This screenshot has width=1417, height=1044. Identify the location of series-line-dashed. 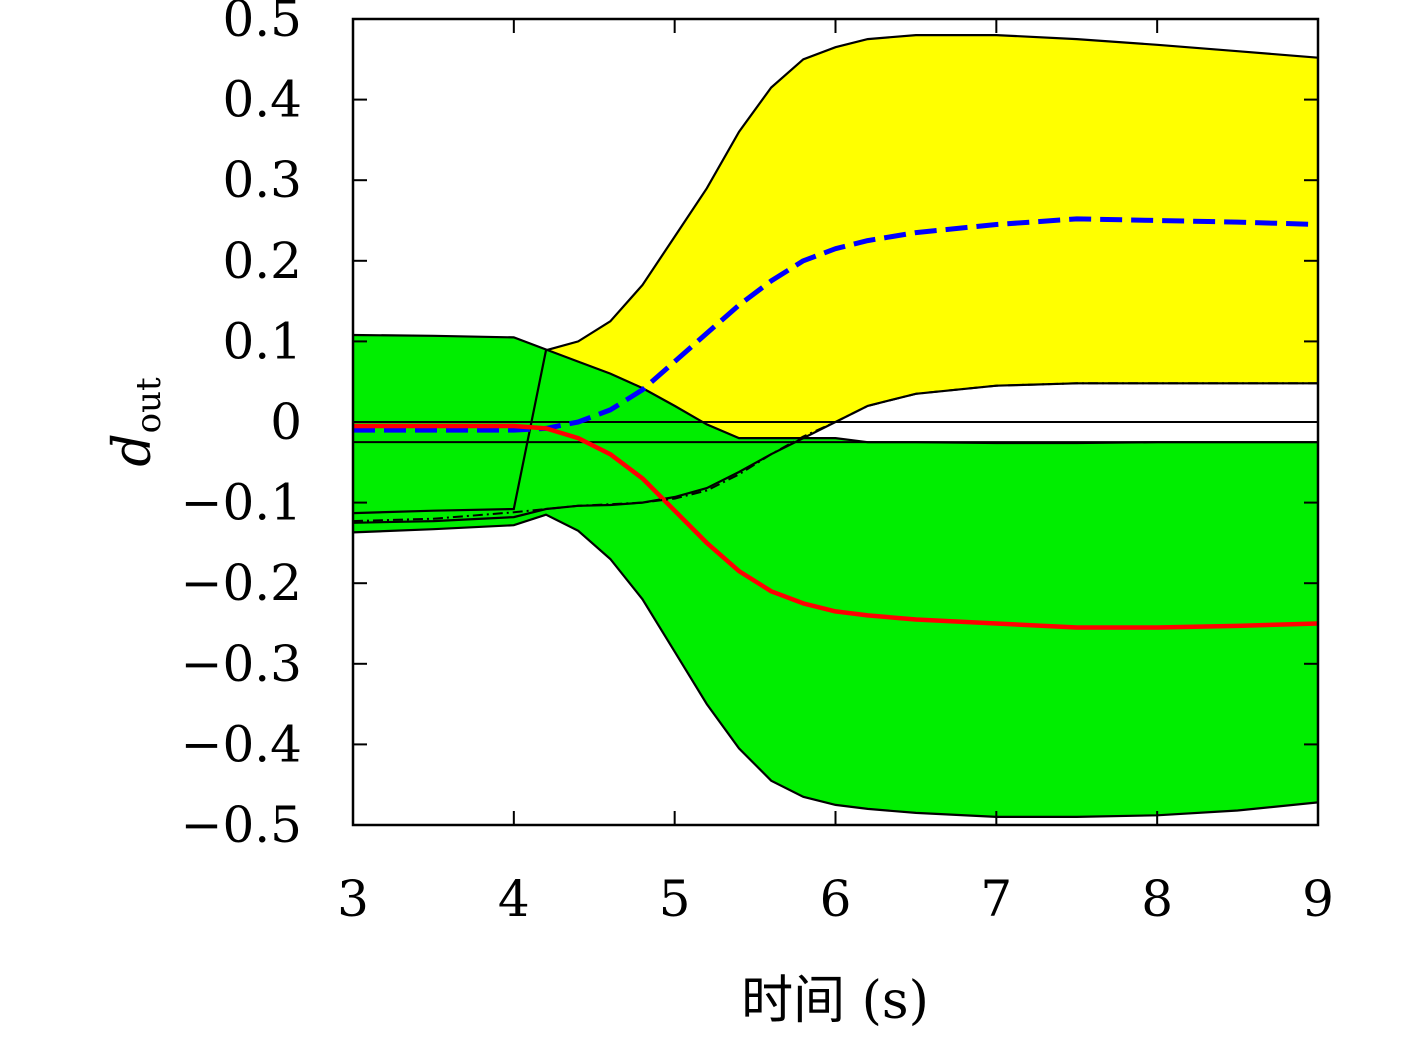
(835, 324).